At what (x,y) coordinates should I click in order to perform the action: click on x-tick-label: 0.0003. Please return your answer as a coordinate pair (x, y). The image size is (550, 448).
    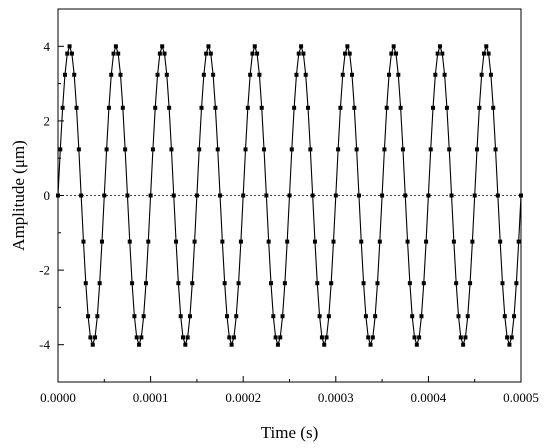
    Looking at the image, I should click on (336, 397).